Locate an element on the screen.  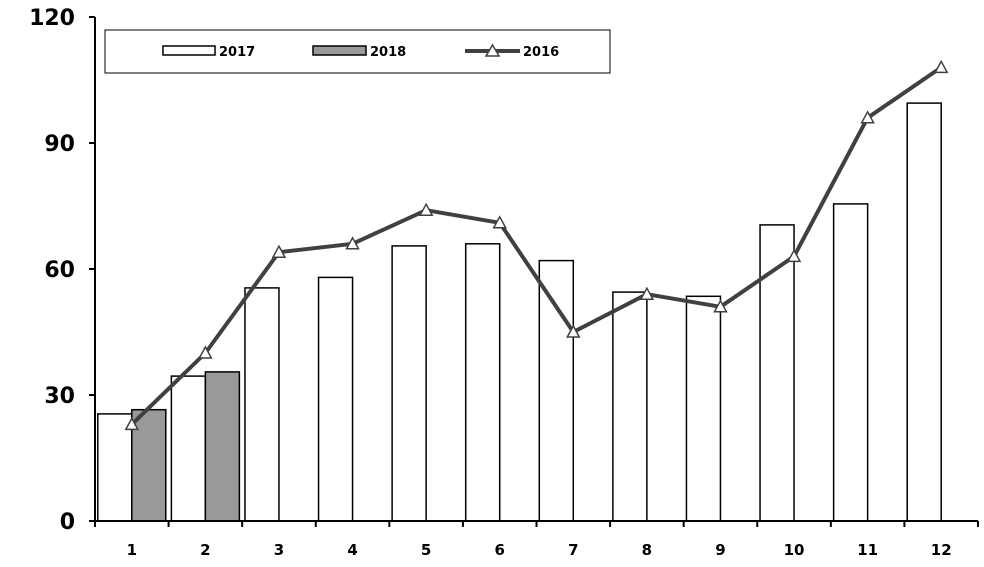
x-tick-label: 11 is located at coordinates (867, 550).